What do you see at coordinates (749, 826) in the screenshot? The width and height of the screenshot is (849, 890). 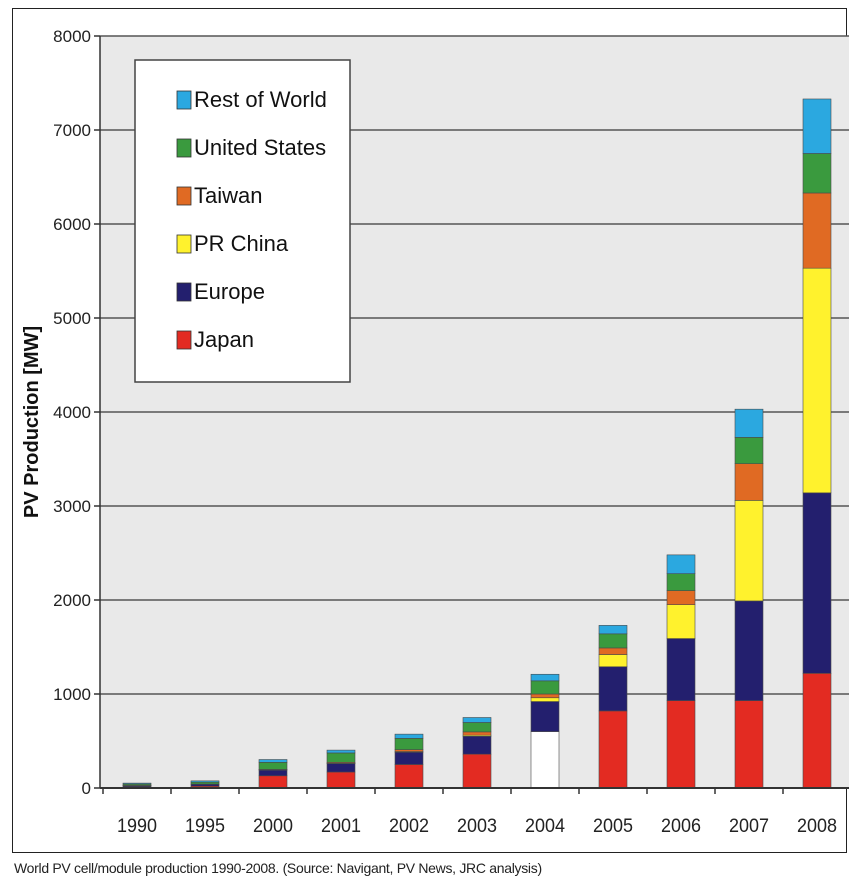 I see `x-tick-label: 2007` at bounding box center [749, 826].